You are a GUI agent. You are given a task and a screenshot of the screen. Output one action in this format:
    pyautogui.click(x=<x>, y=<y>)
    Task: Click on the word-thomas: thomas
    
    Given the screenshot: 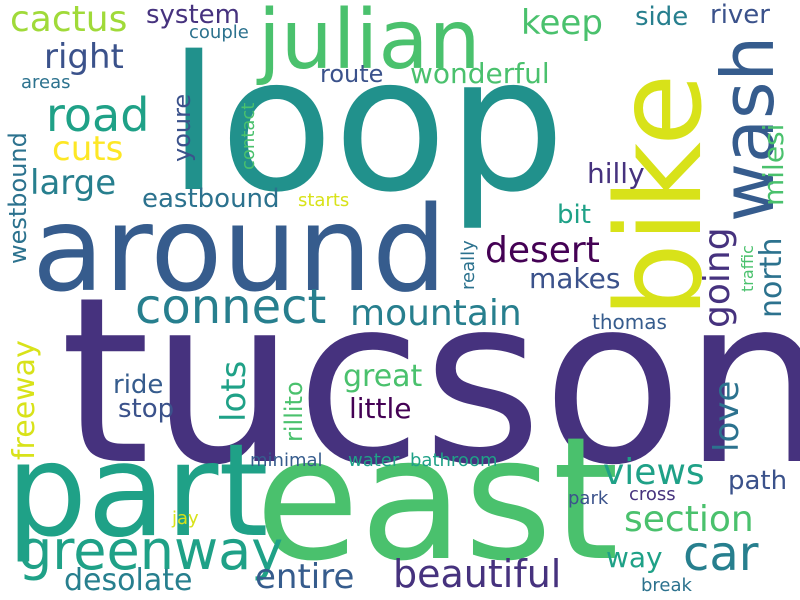 What is the action you would take?
    pyautogui.click(x=629, y=322)
    